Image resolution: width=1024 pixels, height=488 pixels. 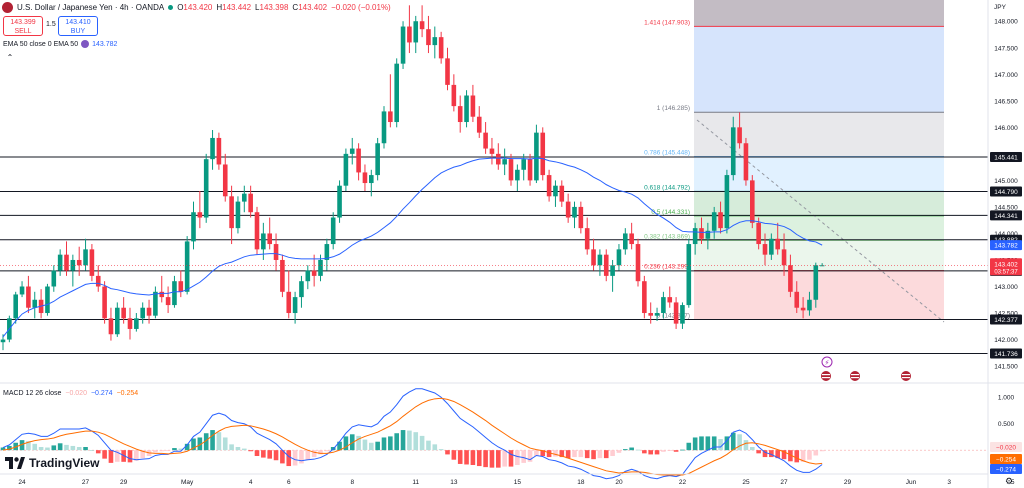 I want to click on indicator-icon, so click(x=85, y=44).